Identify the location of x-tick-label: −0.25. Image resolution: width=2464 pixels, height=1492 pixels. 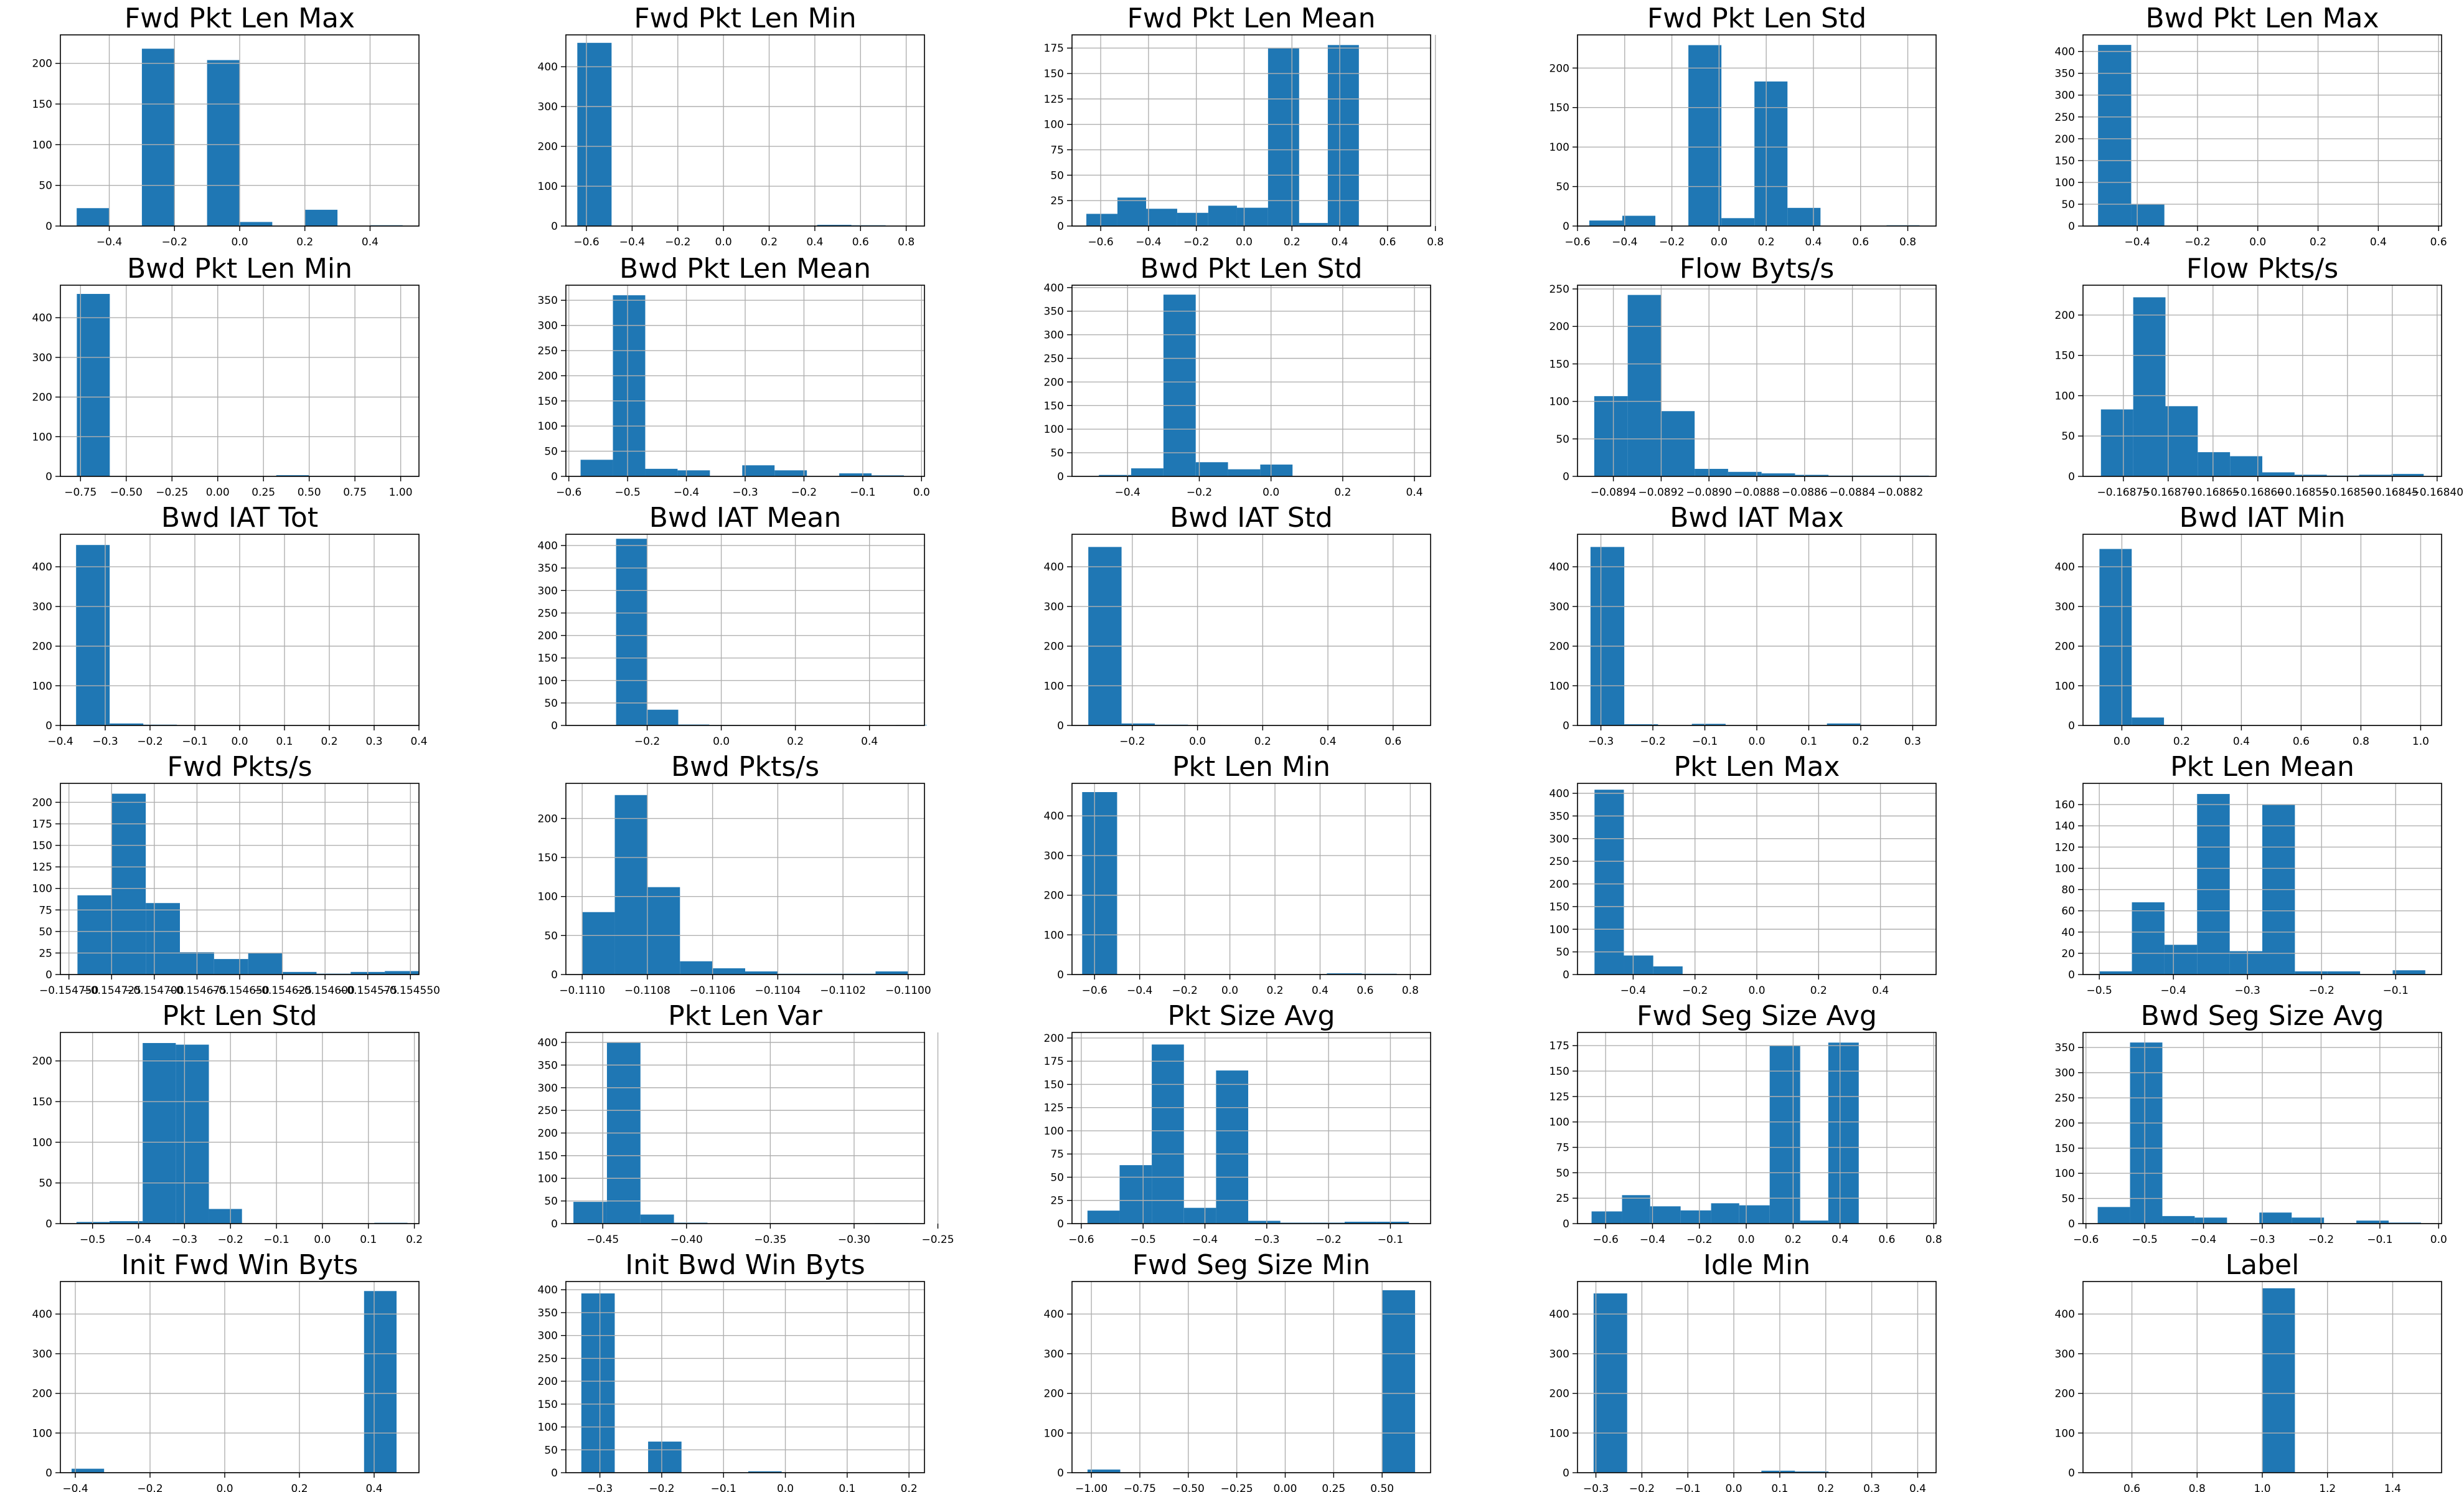
(1237, 1487).